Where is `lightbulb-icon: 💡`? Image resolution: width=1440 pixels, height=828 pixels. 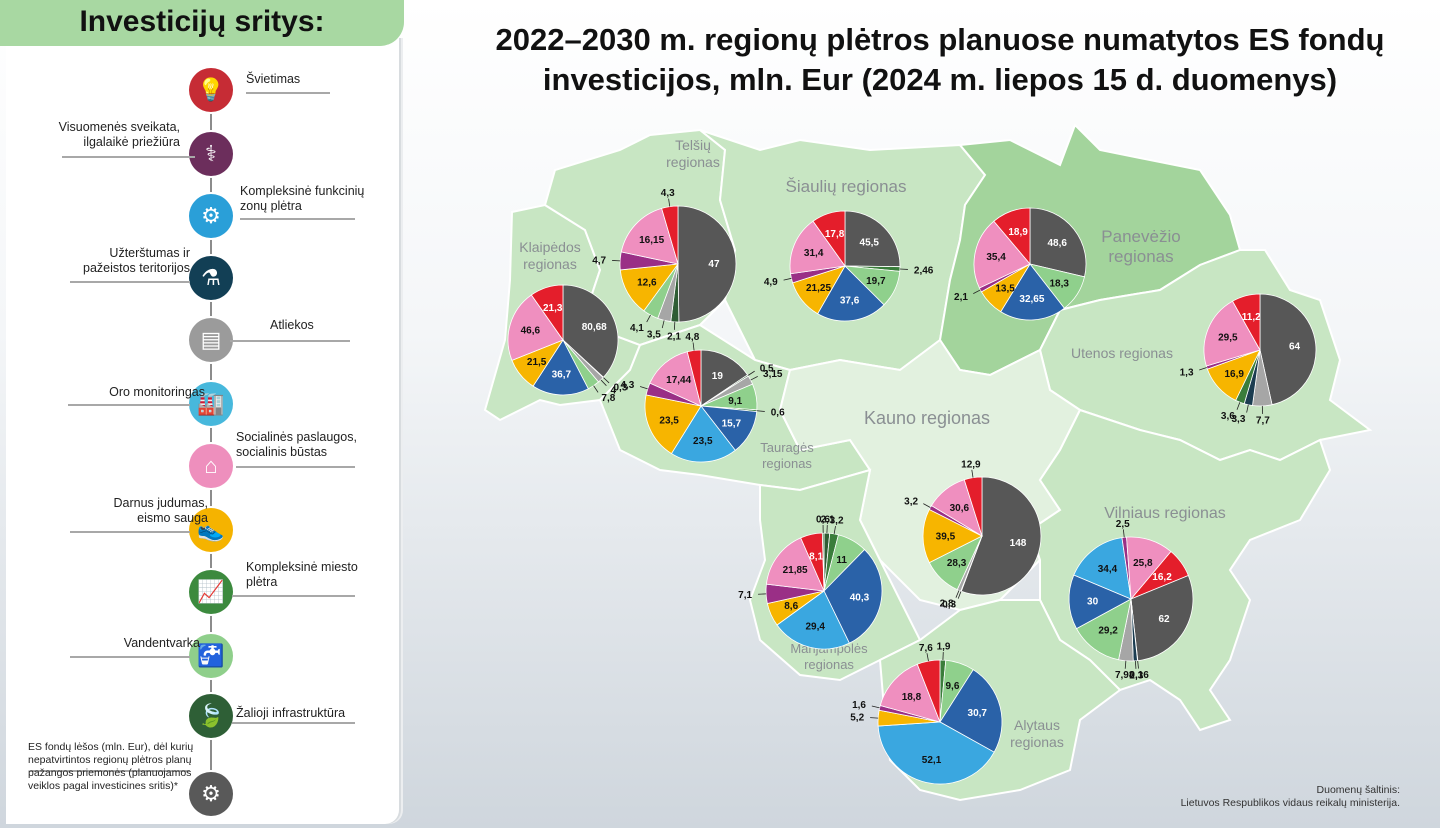 lightbulb-icon: 💡 is located at coordinates (211, 90).